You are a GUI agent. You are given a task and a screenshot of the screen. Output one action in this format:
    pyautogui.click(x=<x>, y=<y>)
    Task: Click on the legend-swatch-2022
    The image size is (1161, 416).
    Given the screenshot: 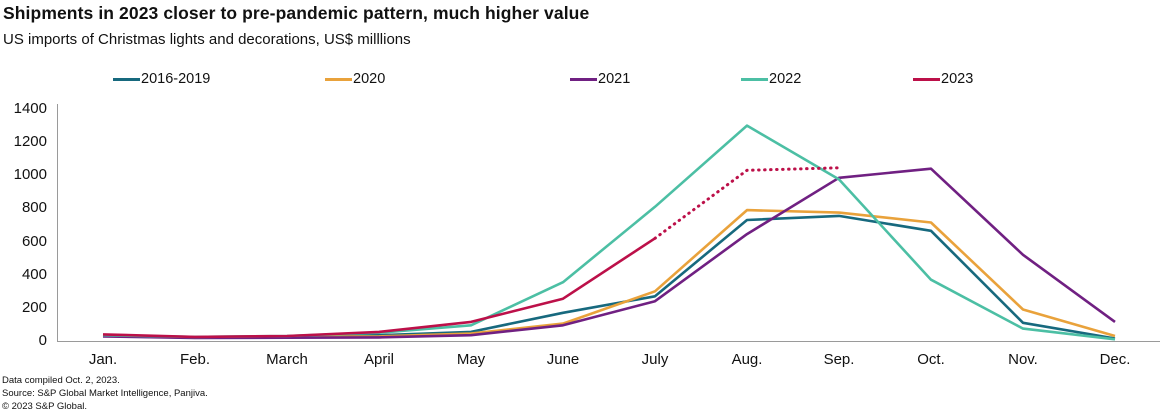 What is the action you would take?
    pyautogui.click(x=754, y=79)
    